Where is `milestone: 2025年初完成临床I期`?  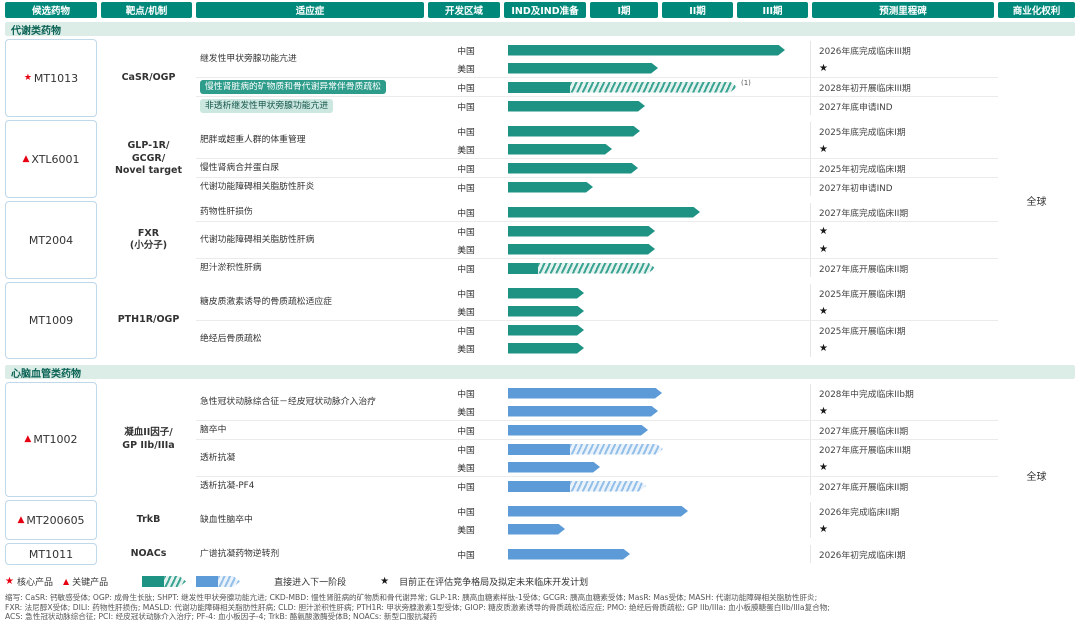
milestone: 2025年初完成临床I期 is located at coordinates (904, 168).